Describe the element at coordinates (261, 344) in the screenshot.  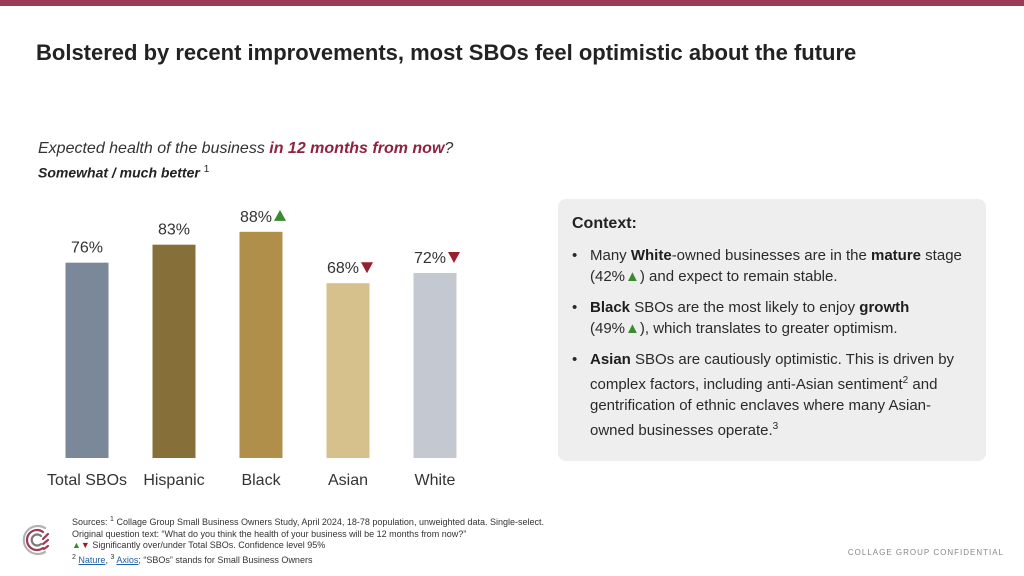
I see `bar-black` at that location.